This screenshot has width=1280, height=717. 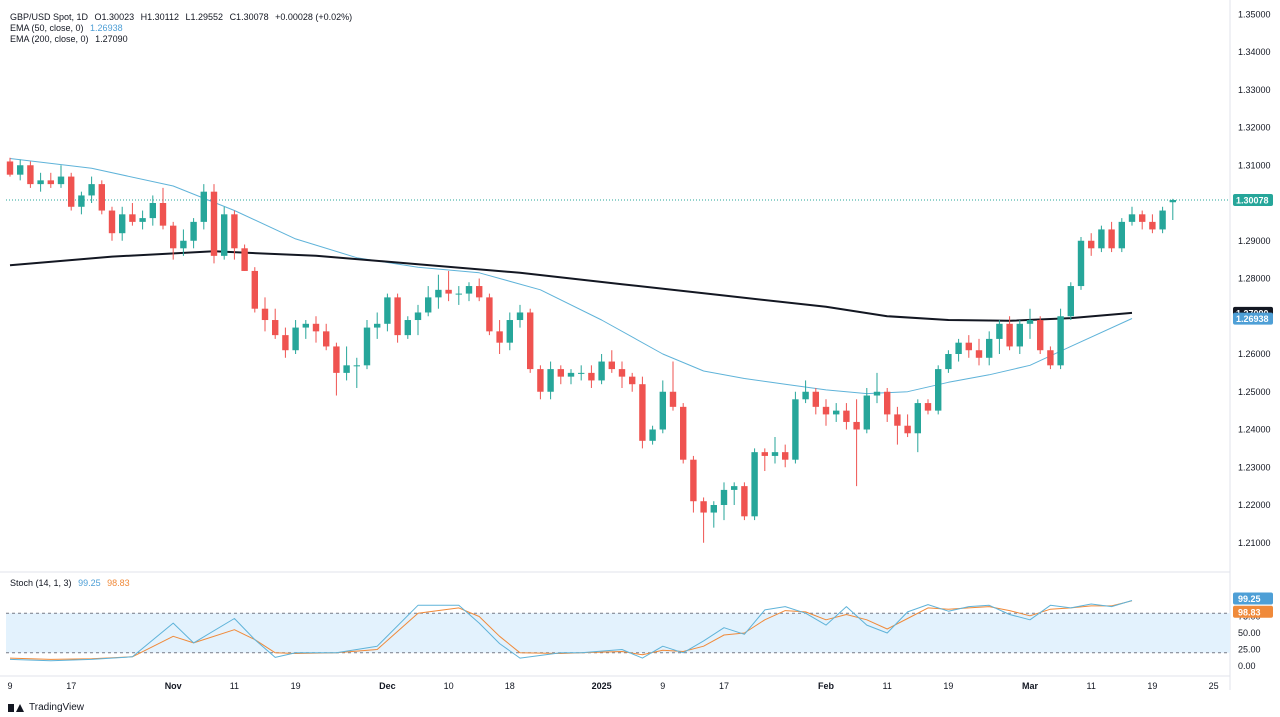 What do you see at coordinates (887, 686) in the screenshot?
I see `time-tick-label: 11` at bounding box center [887, 686].